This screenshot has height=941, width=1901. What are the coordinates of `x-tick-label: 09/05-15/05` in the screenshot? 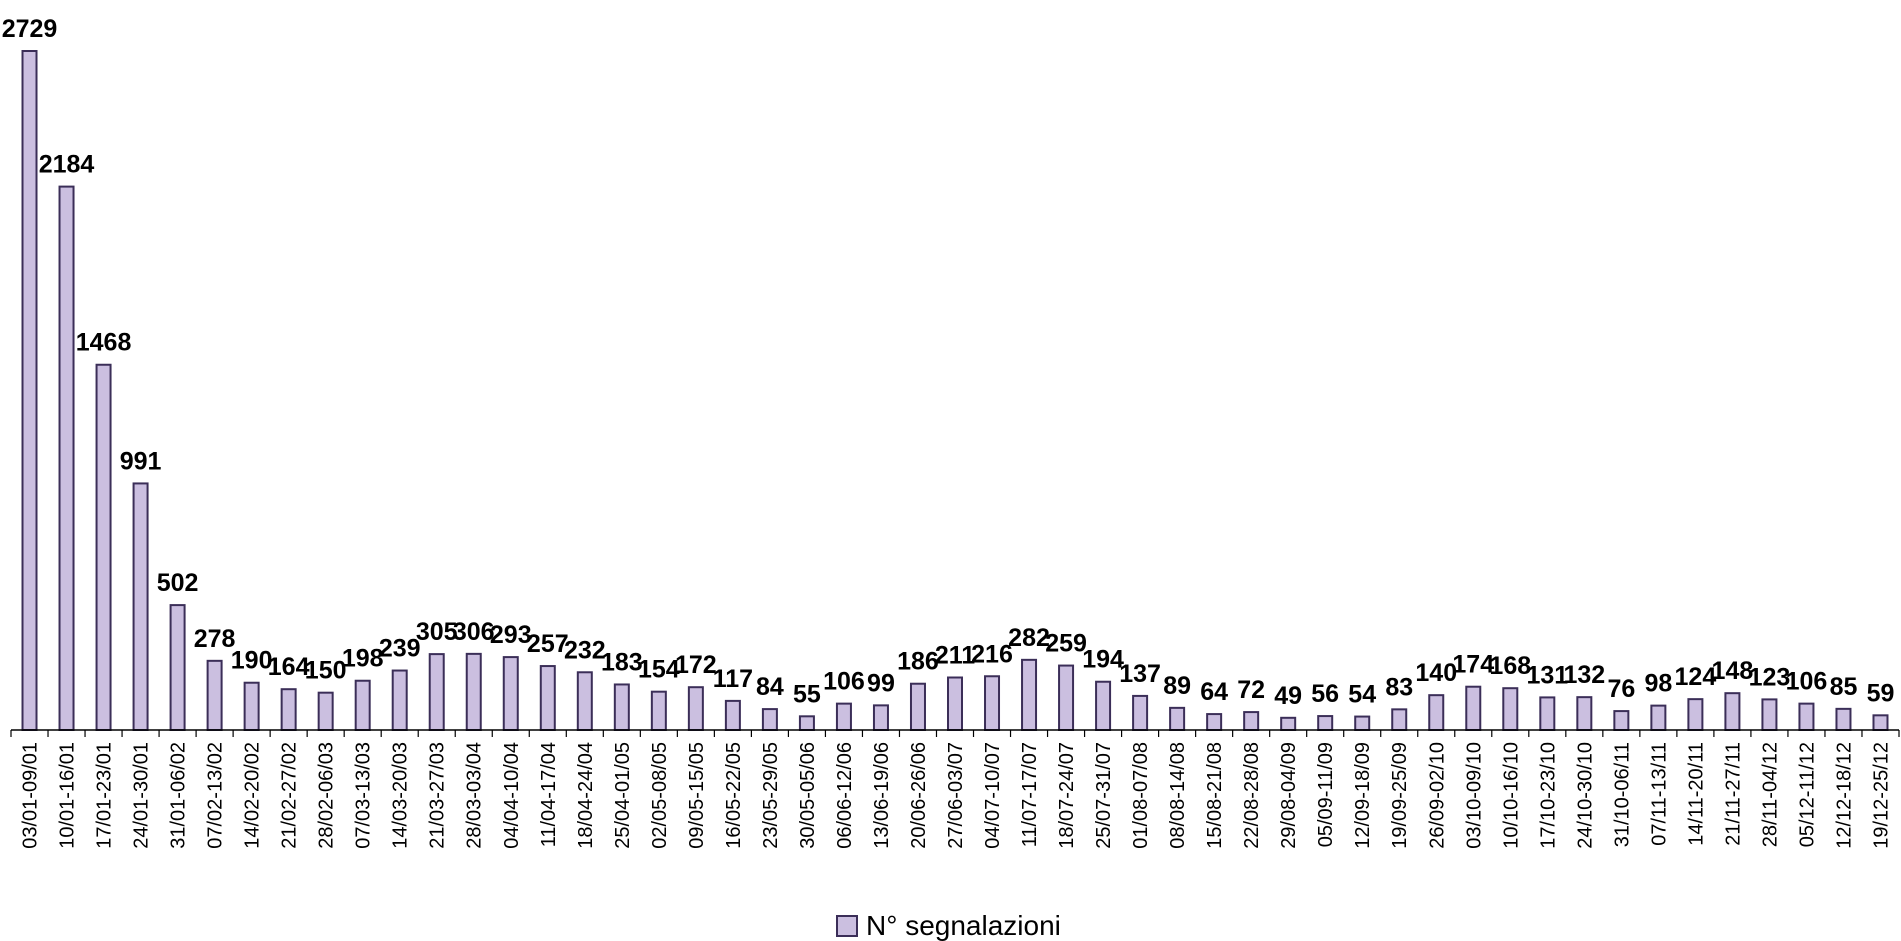 It's located at (697, 795).